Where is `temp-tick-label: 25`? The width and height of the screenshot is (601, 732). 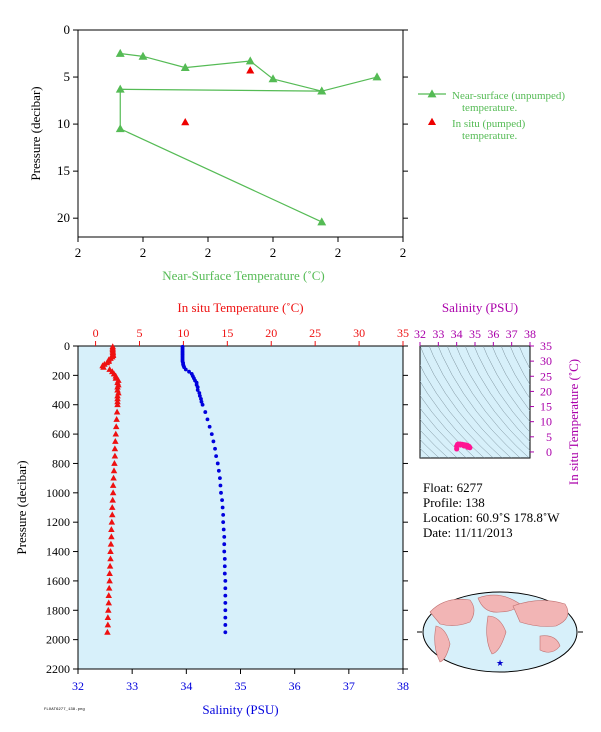
temp-tick-label: 25 is located at coordinates (315, 333).